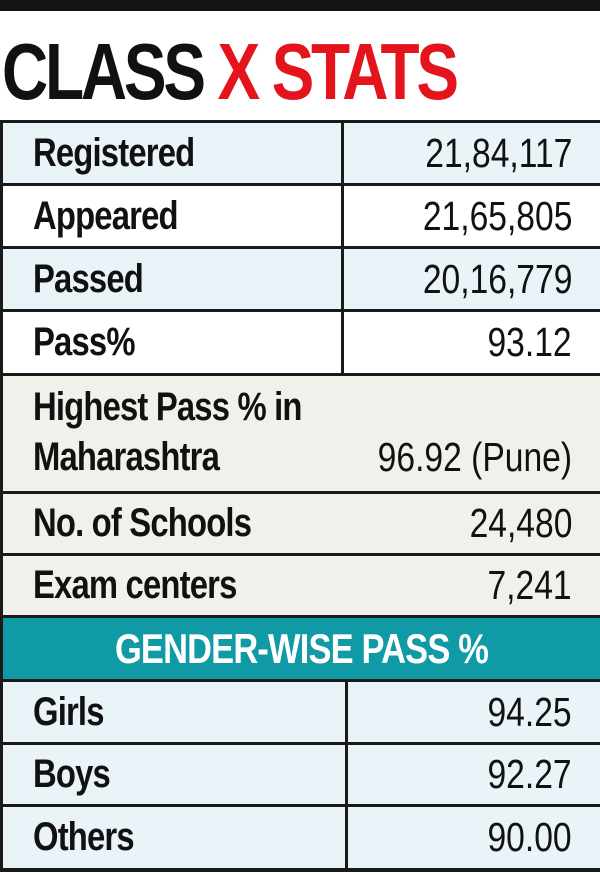 Image resolution: width=600 pixels, height=875 pixels. I want to click on table-row-girls: Girls 94.25, so click(301, 713).